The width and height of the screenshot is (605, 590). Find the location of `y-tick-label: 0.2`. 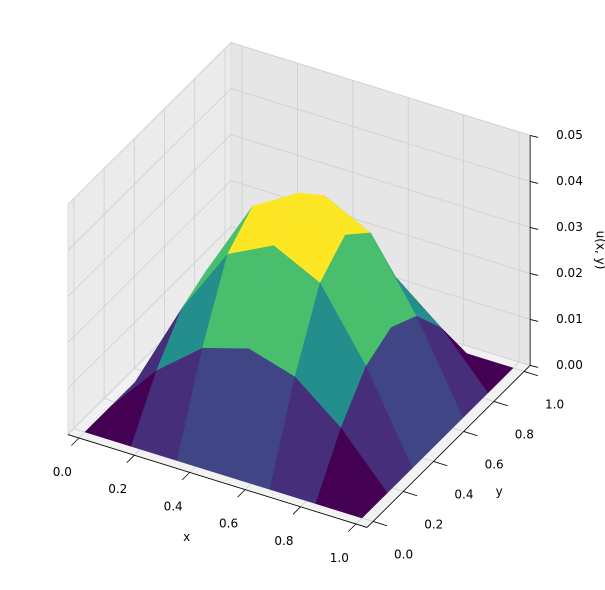

y-tick-label: 0.2 is located at coordinates (433, 524).